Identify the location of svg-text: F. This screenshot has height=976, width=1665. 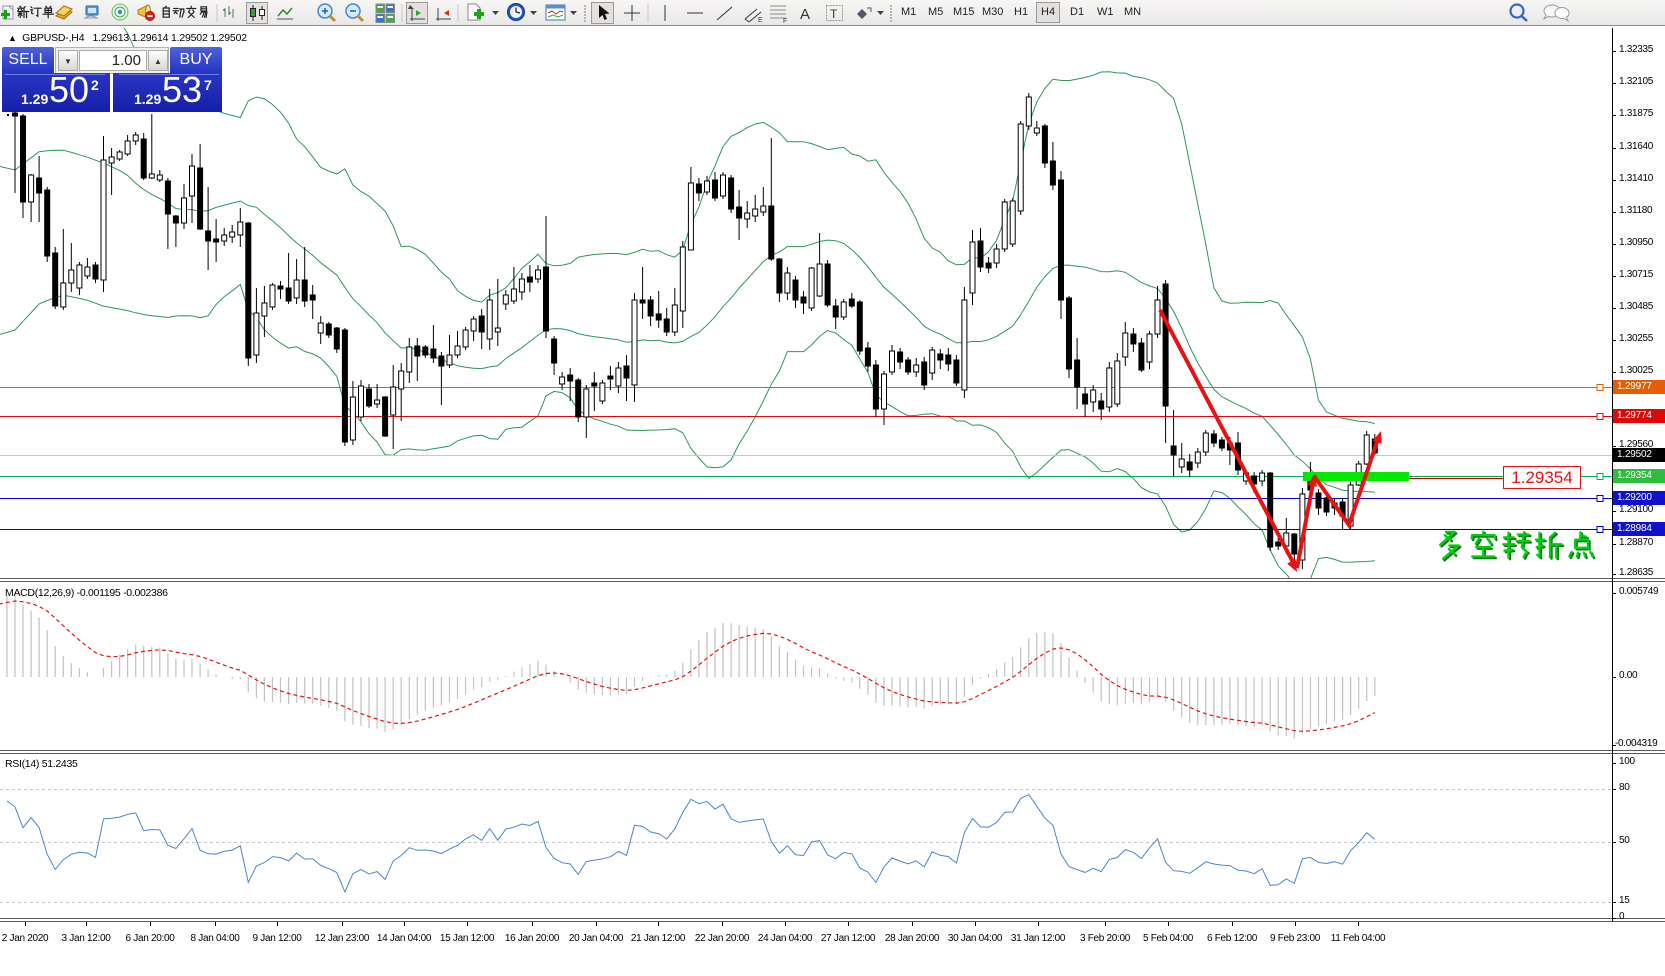
(785, 21).